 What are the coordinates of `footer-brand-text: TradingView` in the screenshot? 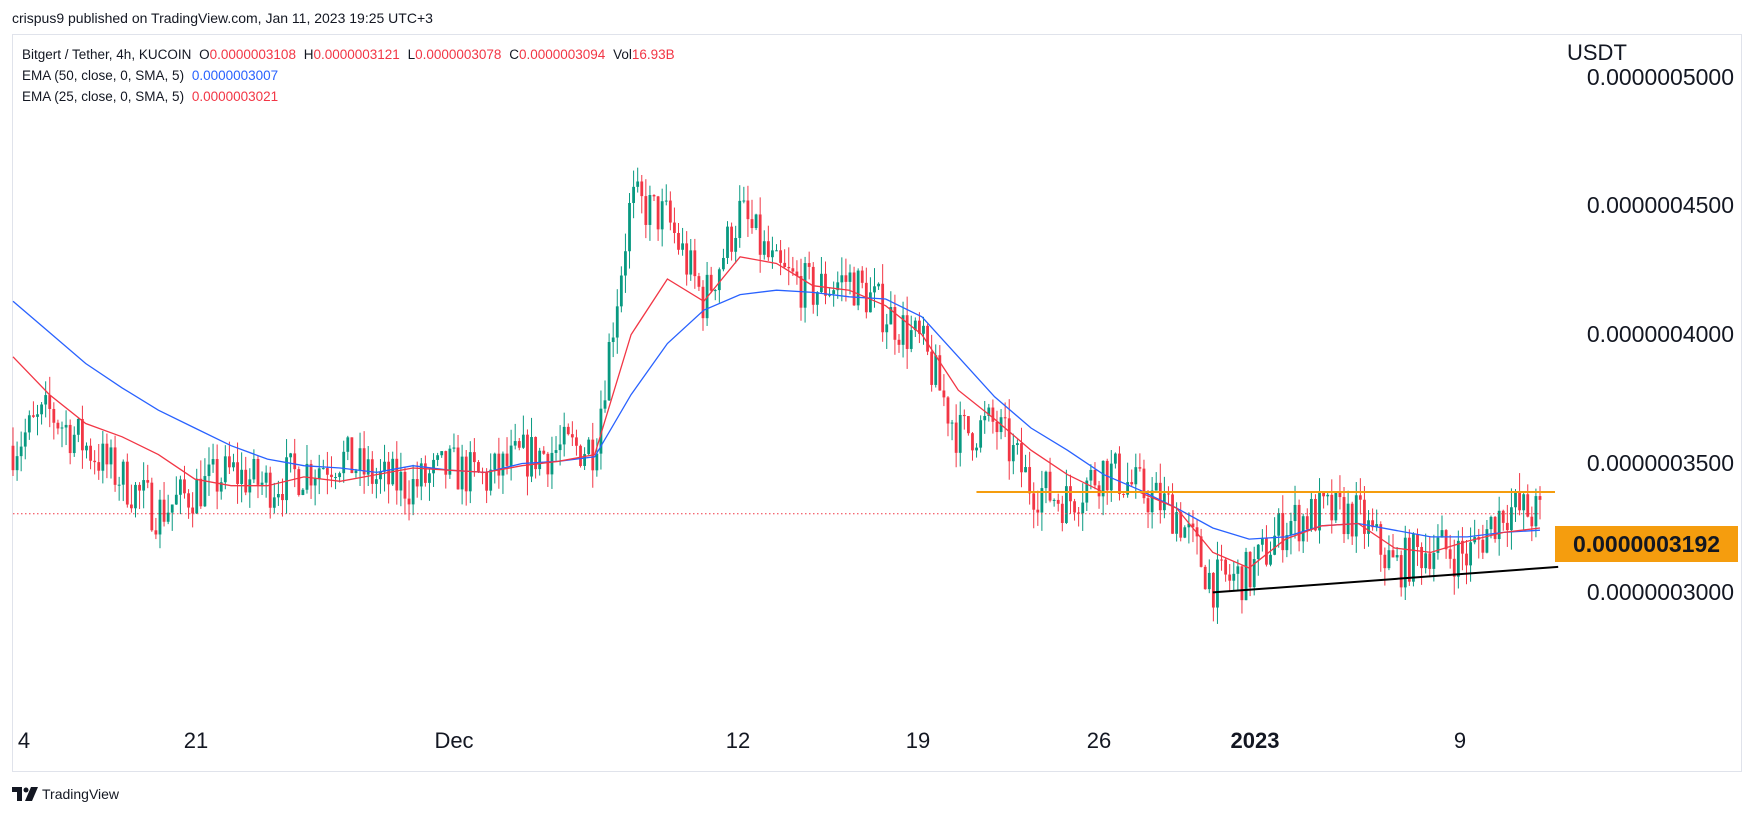 It's located at (81, 794).